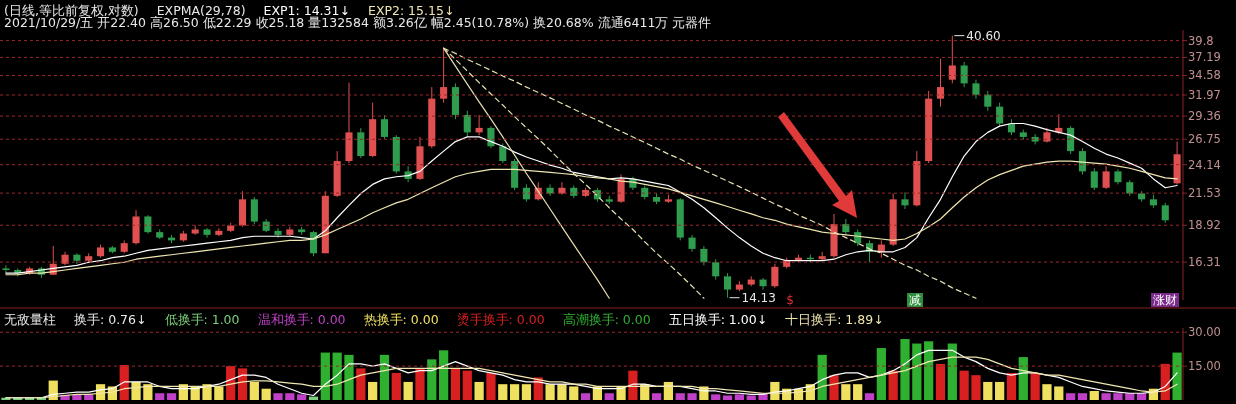 This screenshot has width=1236, height=404. Describe the element at coordinates (1165, 300) in the screenshot. I see `annotation: 涨财` at that location.